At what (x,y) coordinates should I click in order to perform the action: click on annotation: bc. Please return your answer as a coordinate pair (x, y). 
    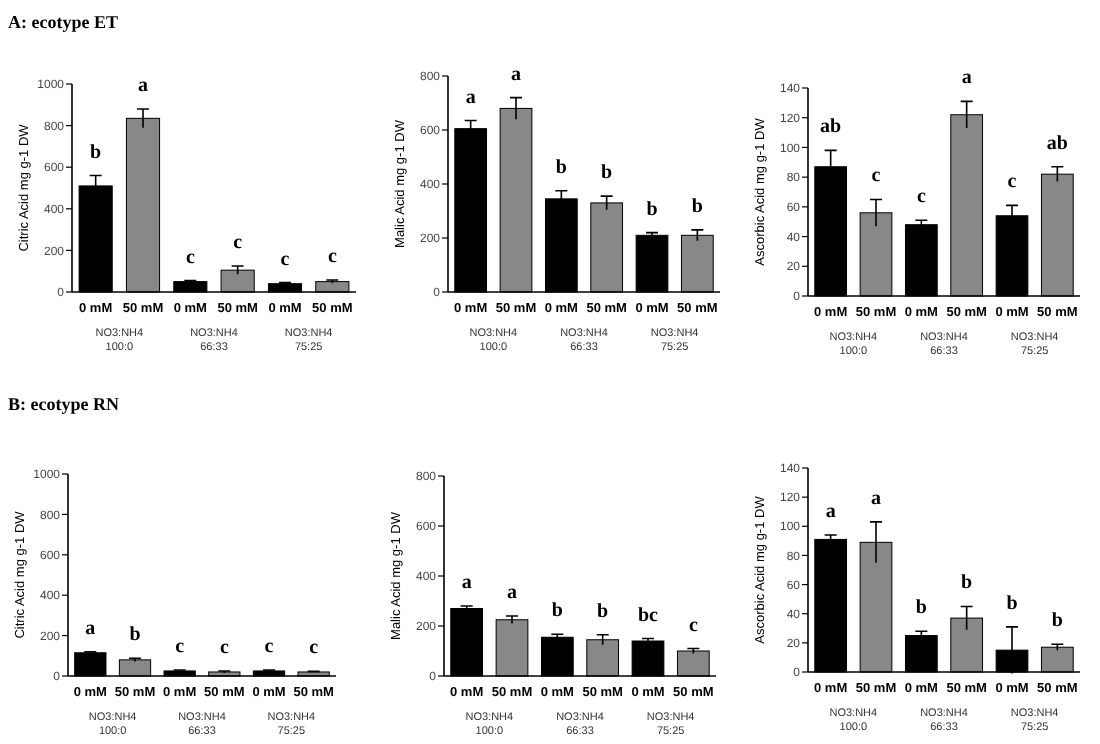
    Looking at the image, I should click on (649, 615).